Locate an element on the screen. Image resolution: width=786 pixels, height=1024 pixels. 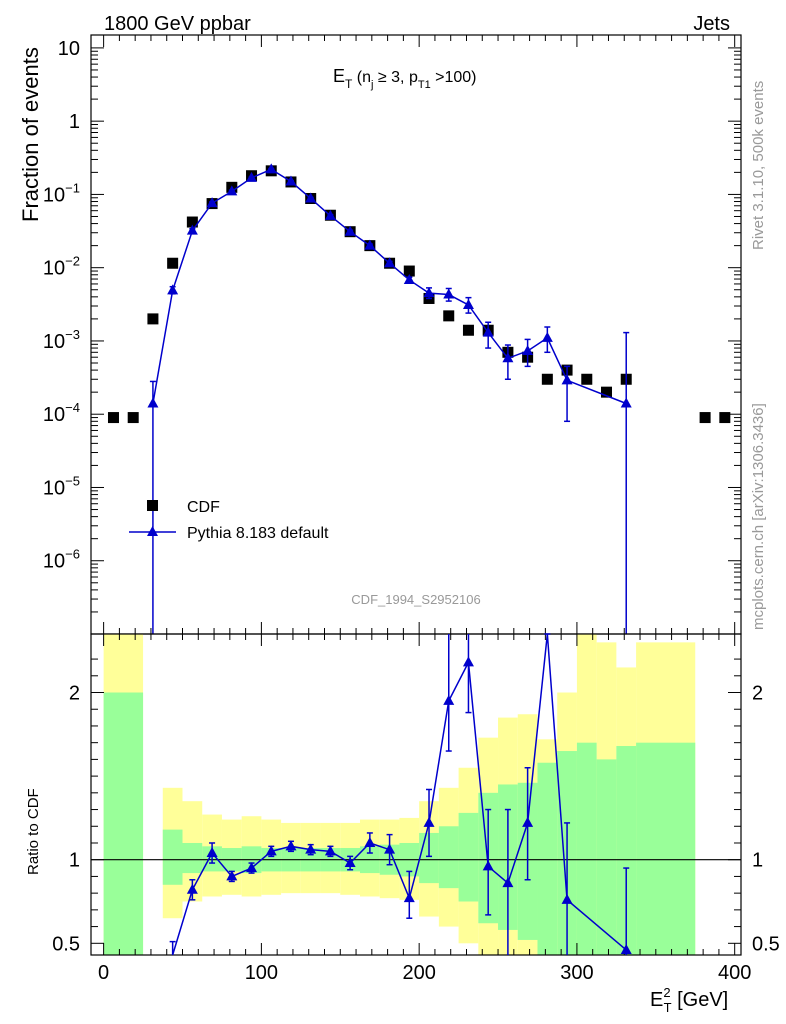
xlabel-sub: T is located at coordinates (668, 1007).